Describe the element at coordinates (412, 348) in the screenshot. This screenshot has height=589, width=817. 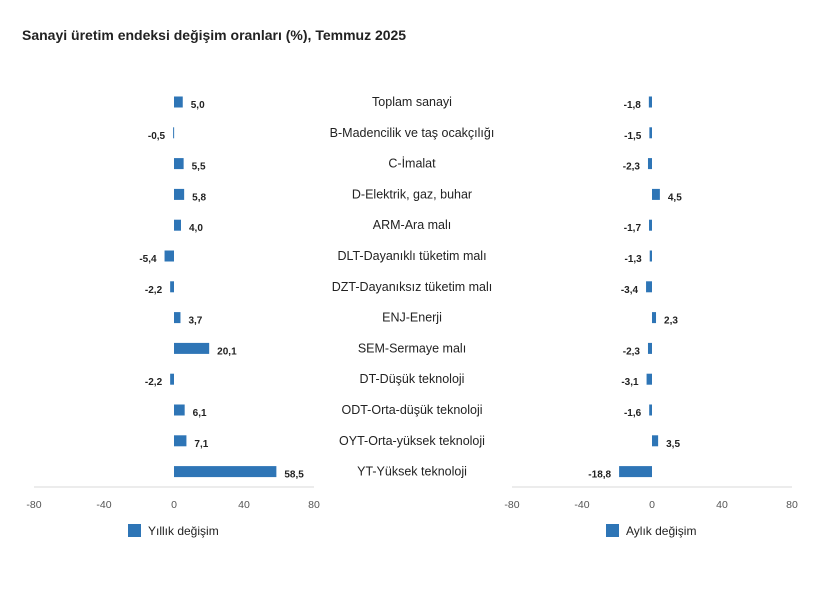
I see `category-label: SEM-Sermaye malı` at that location.